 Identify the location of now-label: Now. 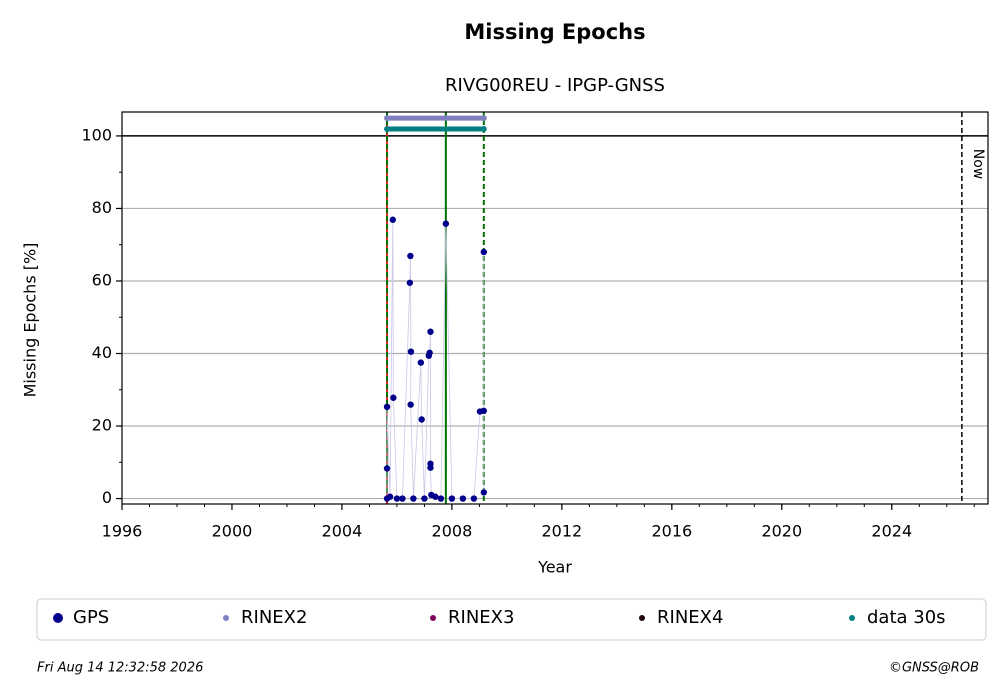
(978, 164).